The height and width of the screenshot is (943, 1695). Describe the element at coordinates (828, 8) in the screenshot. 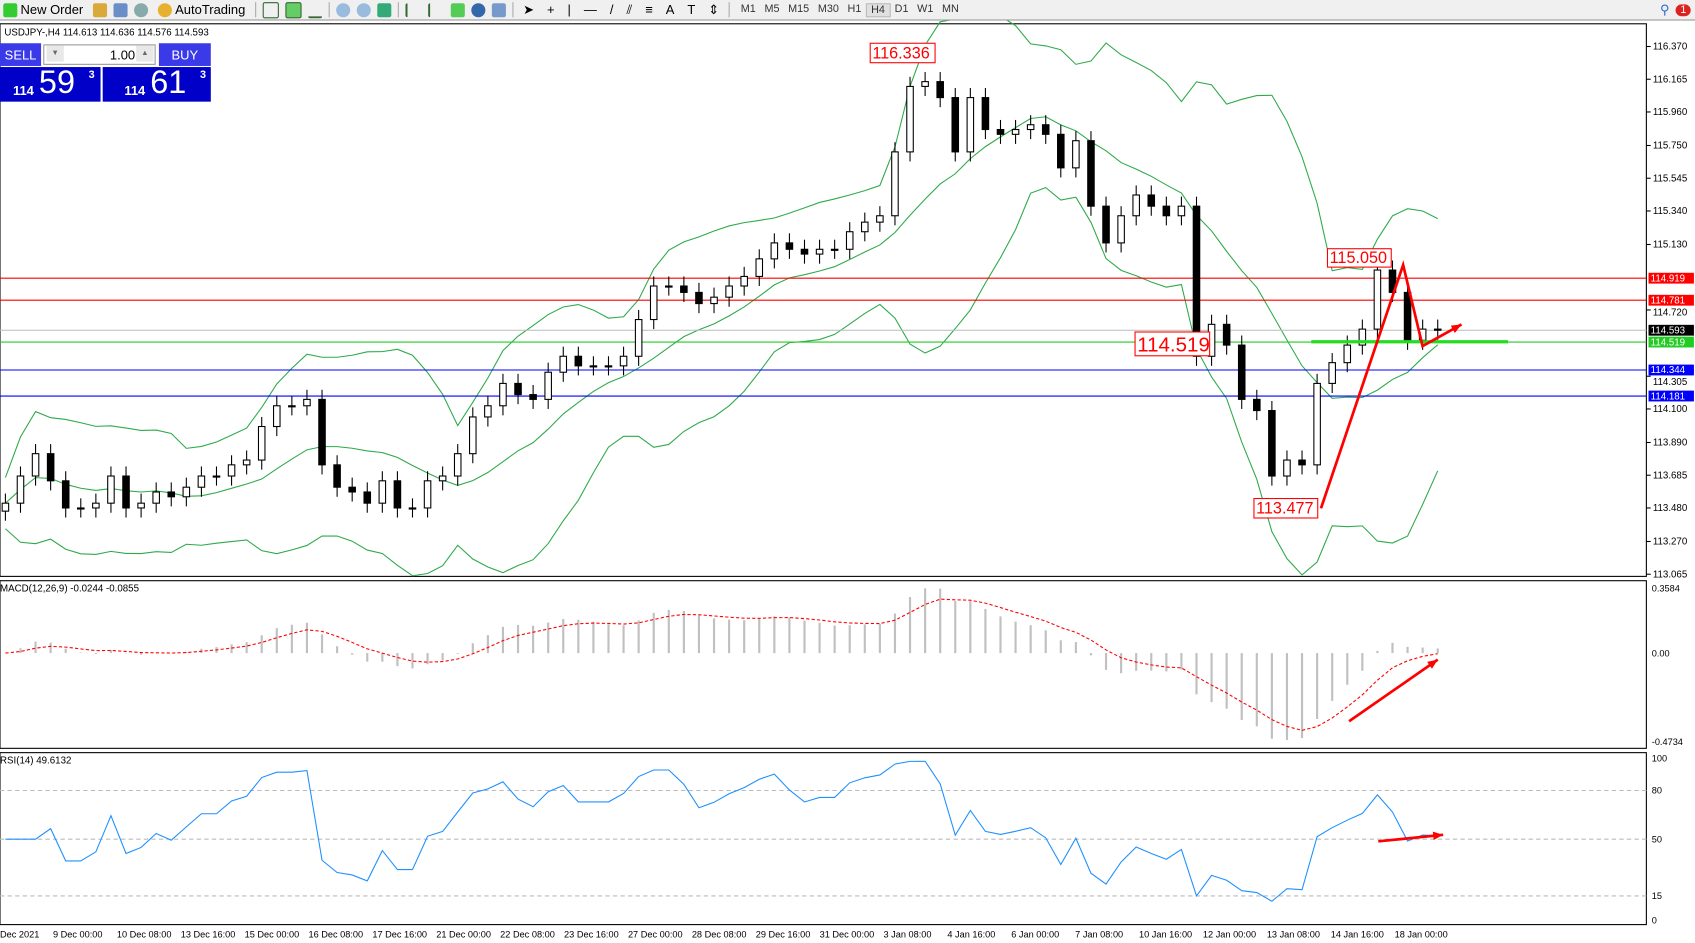

I see `timeframe-m30: M30` at that location.